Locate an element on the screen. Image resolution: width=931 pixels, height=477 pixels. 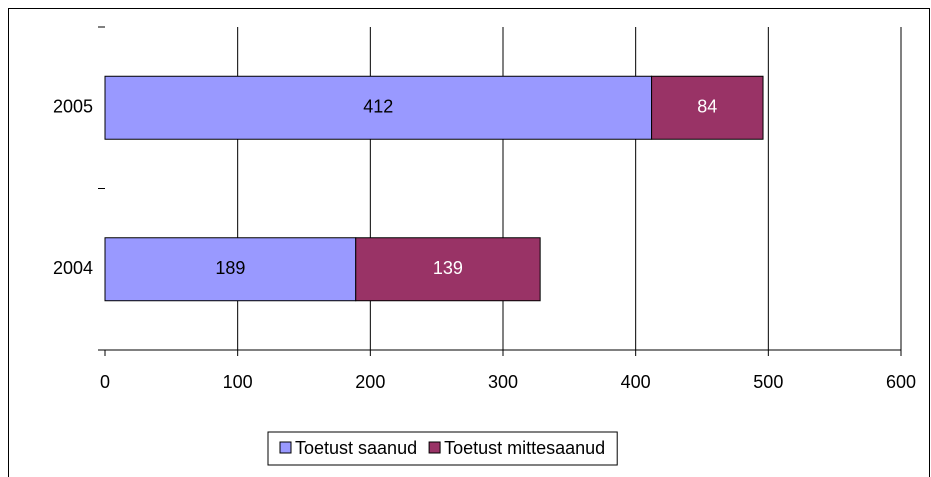
legend-label: Toetust mittesaanud is located at coordinates (524, 448).